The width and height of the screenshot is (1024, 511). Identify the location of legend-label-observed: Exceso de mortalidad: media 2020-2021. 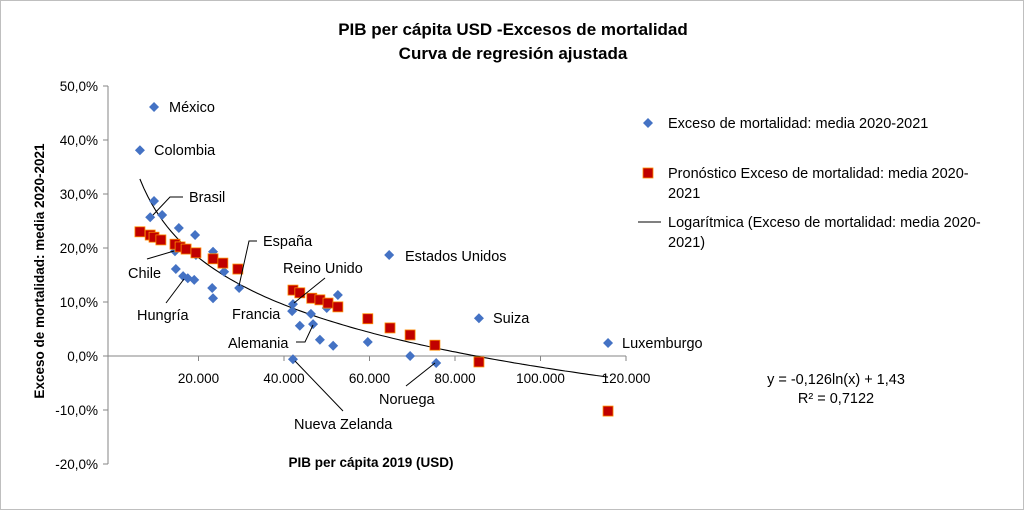
(798, 124).